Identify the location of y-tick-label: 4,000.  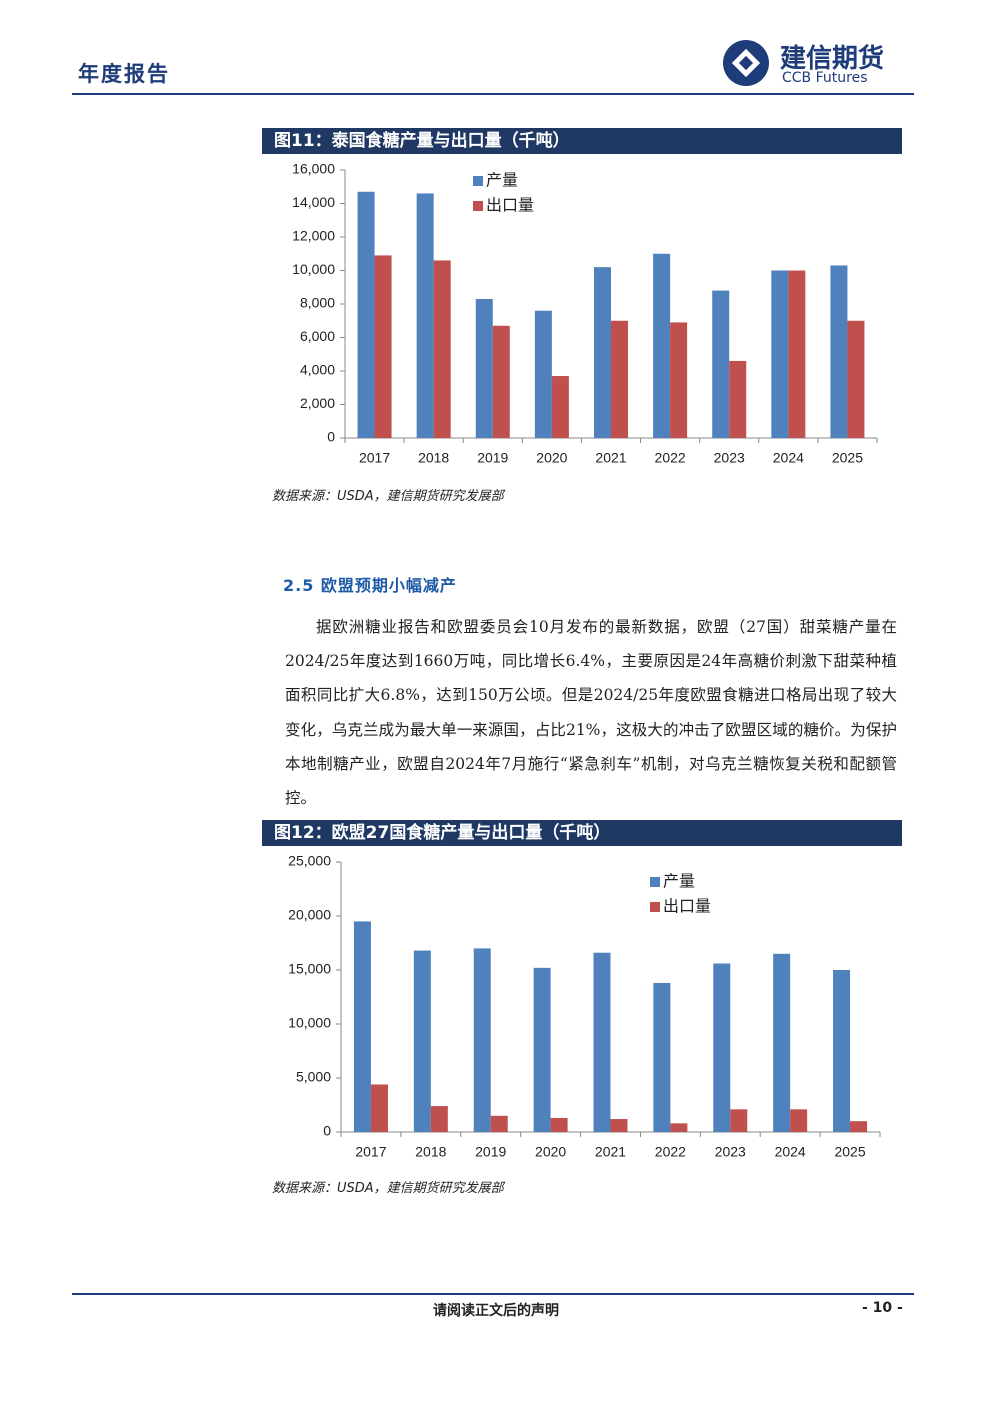
(317, 370).